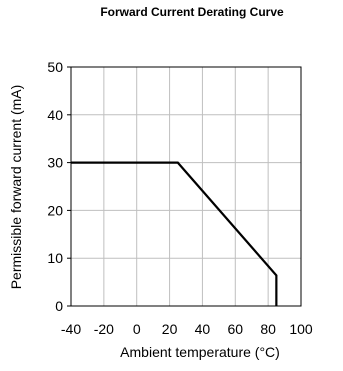  What do you see at coordinates (55, 210) in the screenshot?
I see `y-tick-label: 20` at bounding box center [55, 210].